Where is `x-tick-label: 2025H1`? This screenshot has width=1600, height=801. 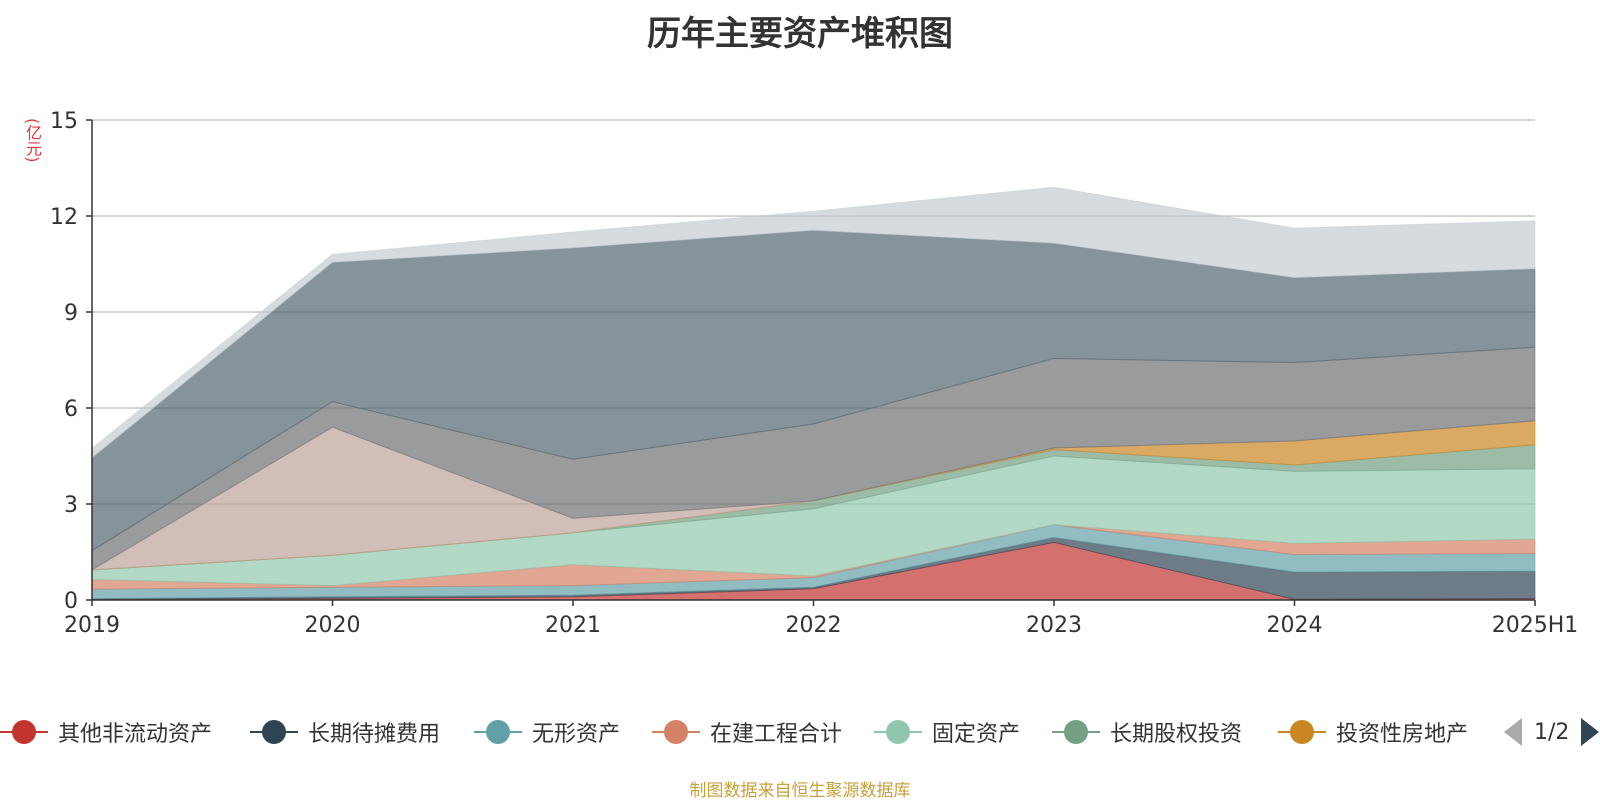 x-tick-label: 2025H1 is located at coordinates (1535, 625).